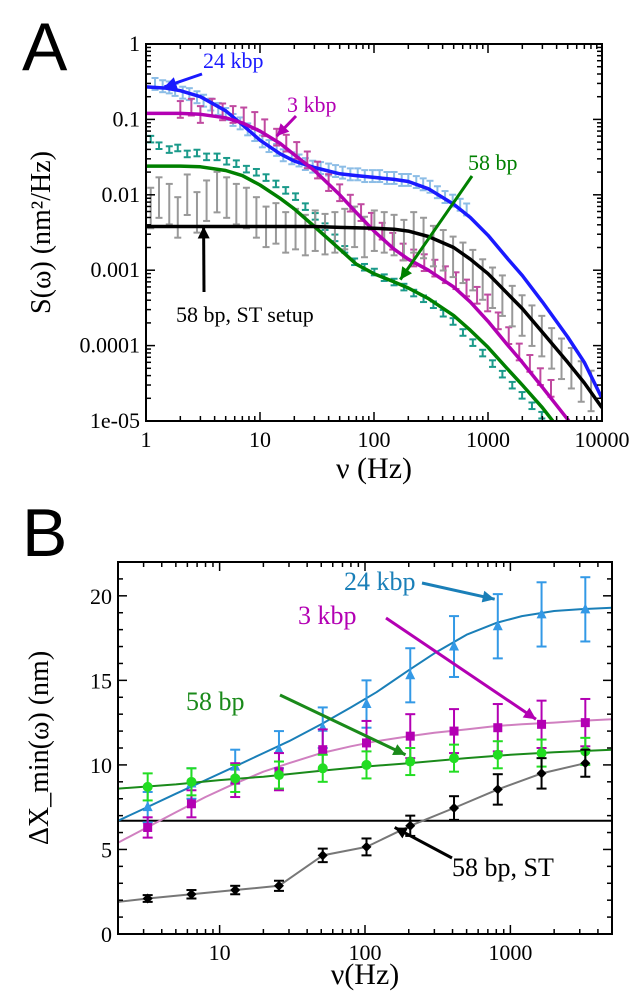 Image resolution: width=644 pixels, height=1000 pixels. I want to click on x-tick-label-a: 1, so click(146, 439).